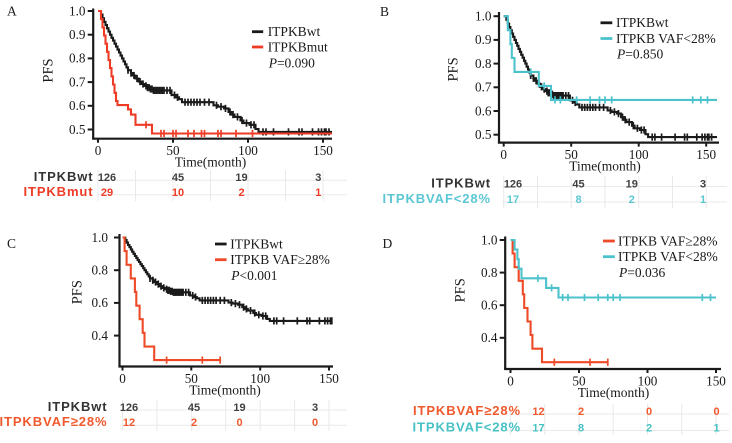 Image resolution: width=732 pixels, height=443 pixels. What do you see at coordinates (253, 275) in the screenshot?
I see `svg-text: P<0.001` at bounding box center [253, 275].